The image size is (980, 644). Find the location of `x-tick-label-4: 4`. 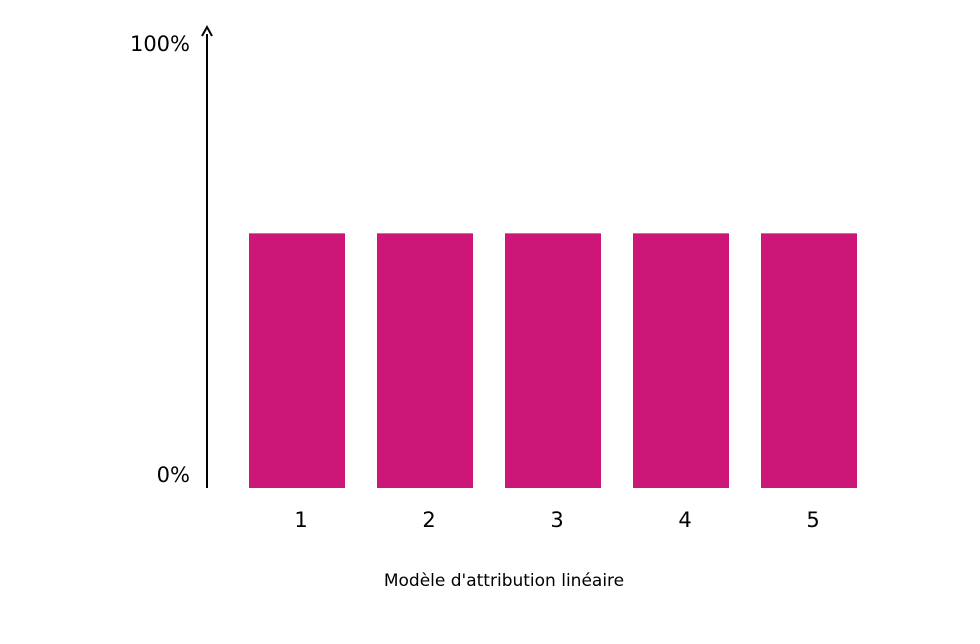

x-tick-label-4: 4 is located at coordinates (684, 520).